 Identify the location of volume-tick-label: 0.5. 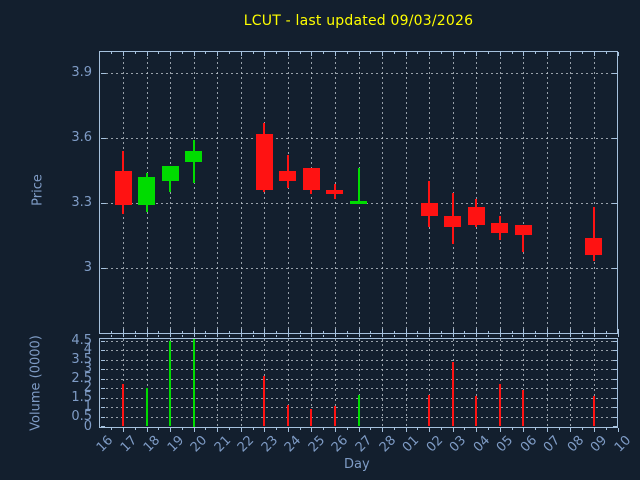
(81, 416).